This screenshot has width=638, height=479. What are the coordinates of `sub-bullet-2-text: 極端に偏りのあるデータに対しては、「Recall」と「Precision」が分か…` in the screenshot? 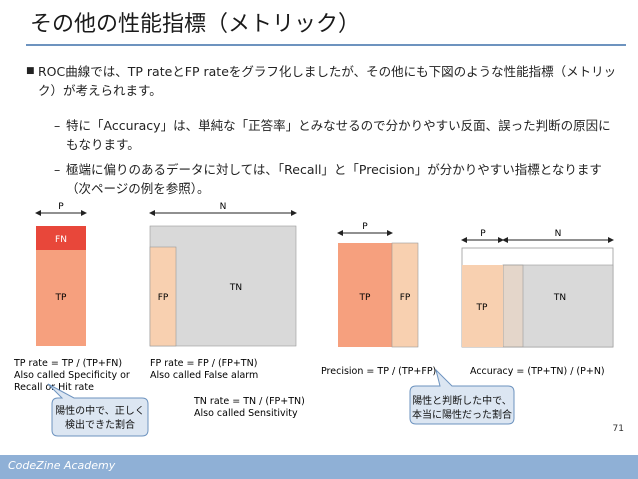 It's located at (334, 179).